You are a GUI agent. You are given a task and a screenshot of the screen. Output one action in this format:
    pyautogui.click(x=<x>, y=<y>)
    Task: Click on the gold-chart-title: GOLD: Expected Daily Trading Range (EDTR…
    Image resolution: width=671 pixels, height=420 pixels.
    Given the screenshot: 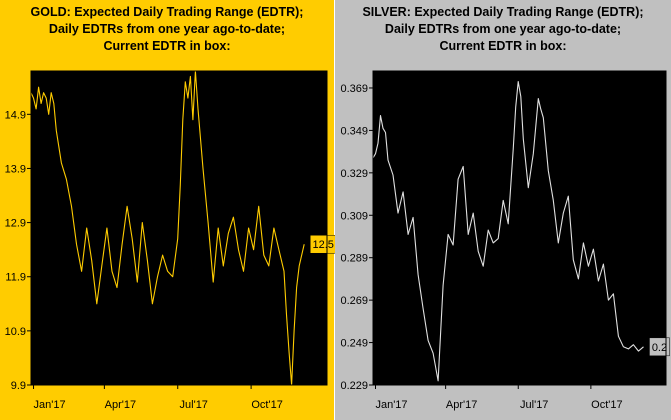 What is the action you would take?
    pyautogui.click(x=167, y=29)
    